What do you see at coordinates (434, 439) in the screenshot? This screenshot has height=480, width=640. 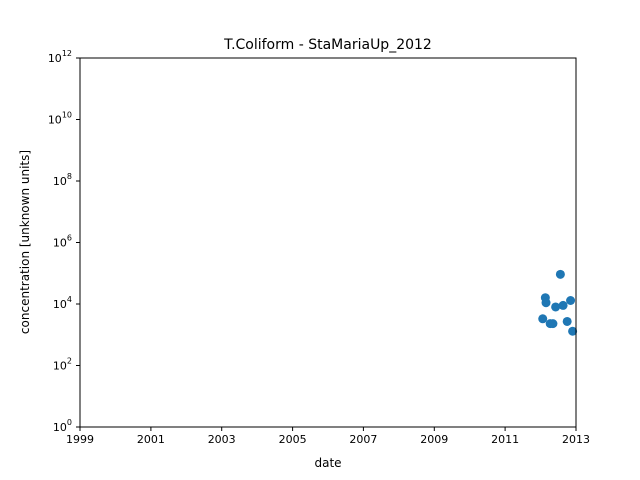 I see `x-tick-label: 2009` at bounding box center [434, 439].